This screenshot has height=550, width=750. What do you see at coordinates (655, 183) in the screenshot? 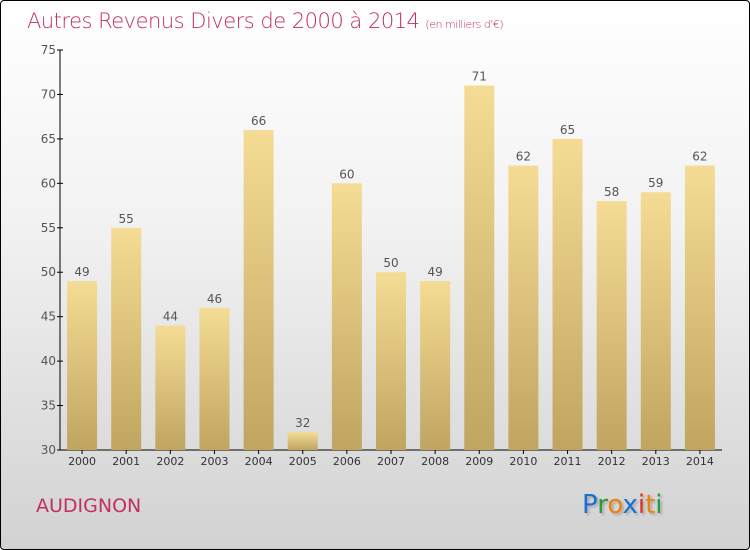
I see `data-label: 59` at bounding box center [655, 183].